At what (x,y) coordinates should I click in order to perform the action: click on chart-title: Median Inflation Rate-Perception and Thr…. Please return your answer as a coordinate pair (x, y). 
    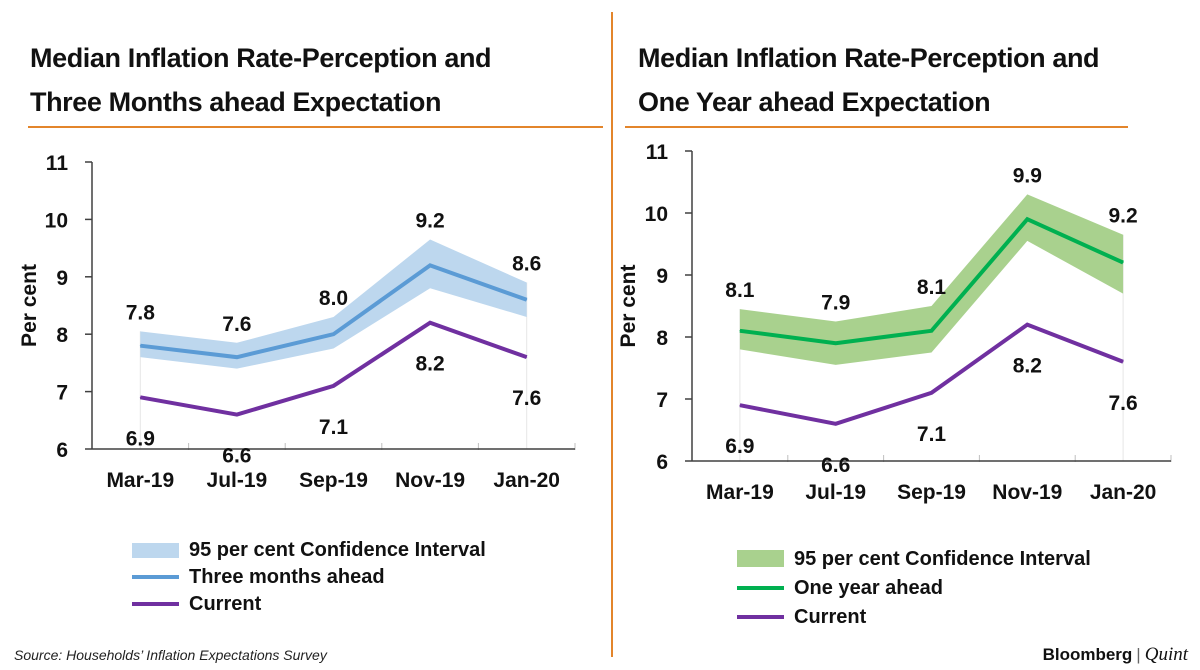
    Looking at the image, I should click on (310, 80).